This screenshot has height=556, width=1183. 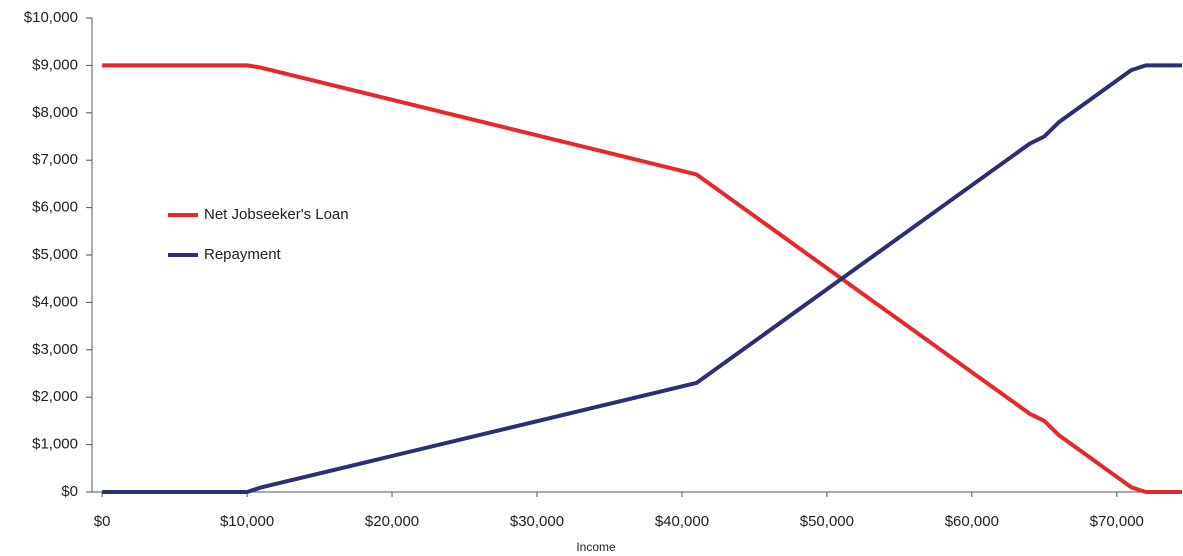 What do you see at coordinates (69, 491) in the screenshot?
I see `y-tick-label: $0` at bounding box center [69, 491].